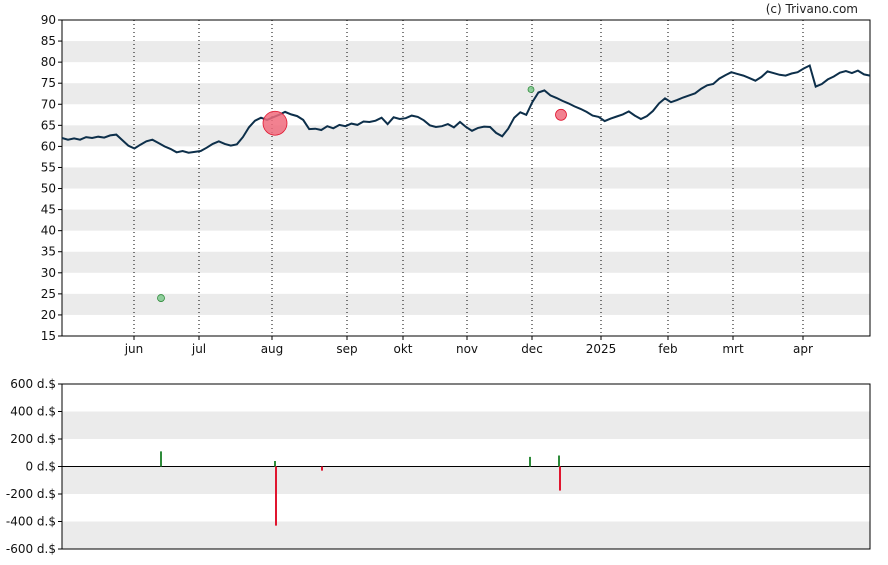 The image size is (888, 565). Describe the element at coordinates (48, 231) in the screenshot. I see `y-tick-label: 40` at that location.